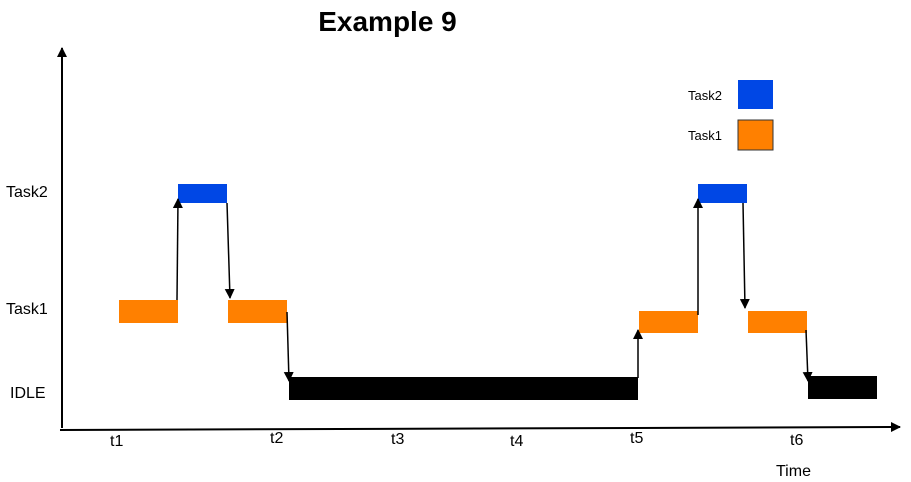  I want to click on x-label-t4: t4, so click(516, 441).